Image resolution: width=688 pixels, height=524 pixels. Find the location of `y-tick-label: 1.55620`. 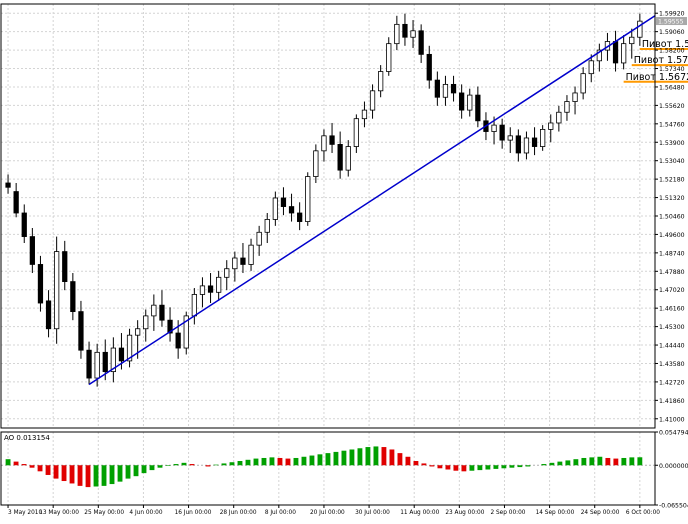

y-tick-label: 1.55620 is located at coordinates (672, 106).